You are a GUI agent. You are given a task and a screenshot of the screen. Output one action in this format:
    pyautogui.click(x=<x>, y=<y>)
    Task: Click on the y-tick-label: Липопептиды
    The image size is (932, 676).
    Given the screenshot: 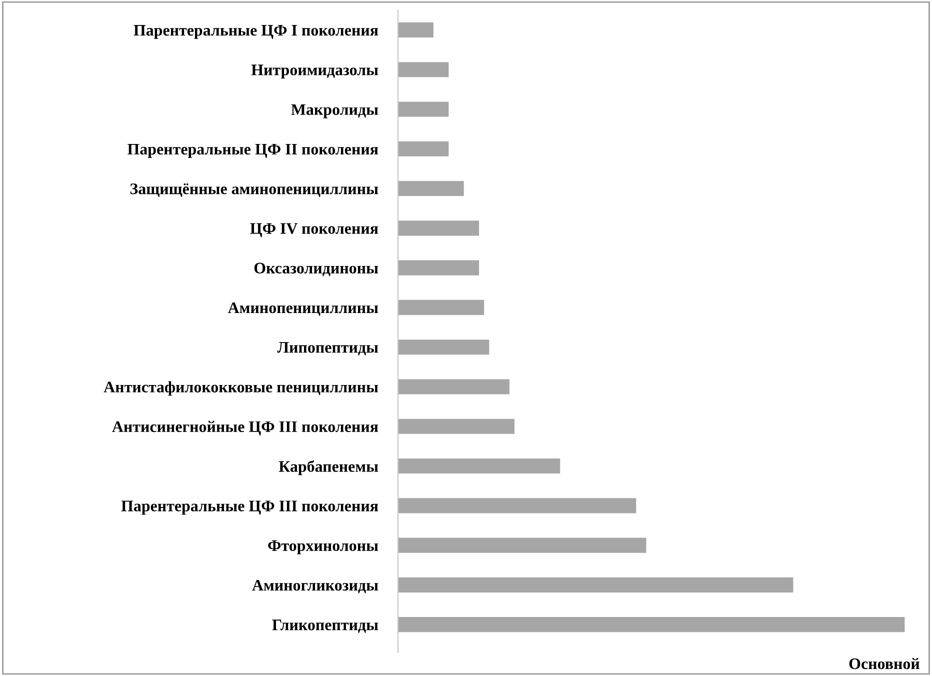 What is the action you would take?
    pyautogui.click(x=327, y=349)
    